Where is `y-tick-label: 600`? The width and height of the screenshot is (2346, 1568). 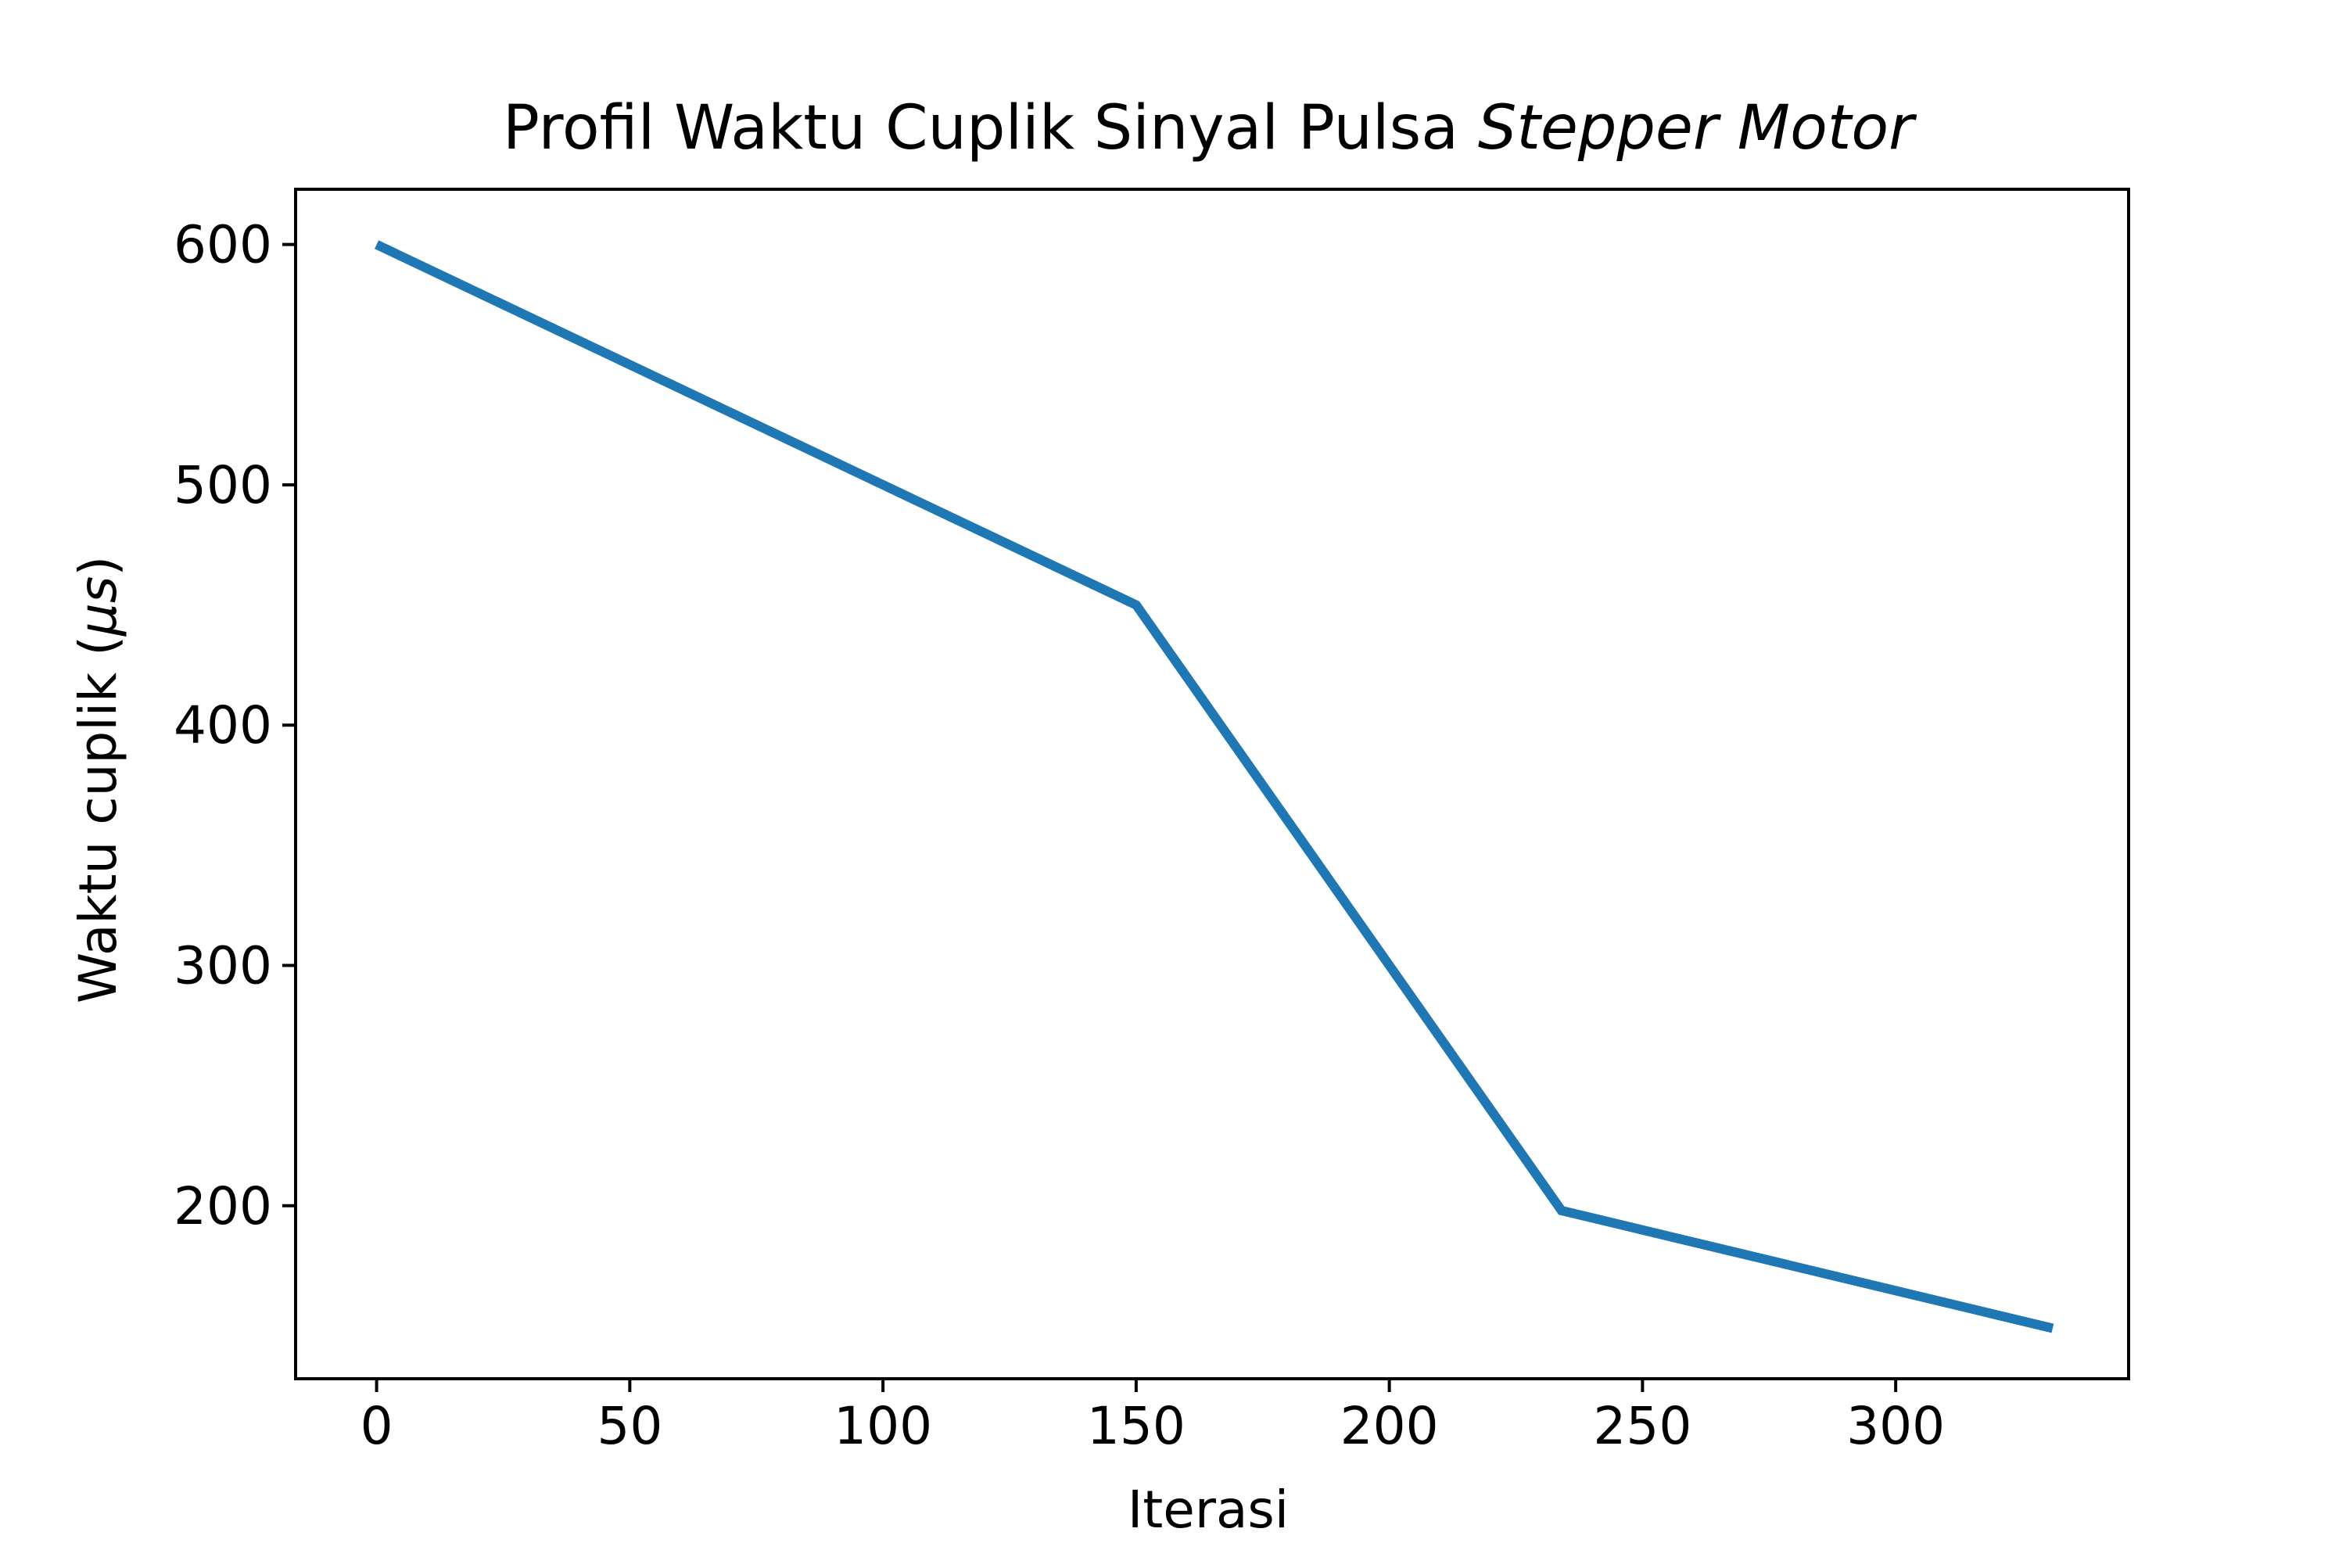 y-tick-label: 600 is located at coordinates (223, 245).